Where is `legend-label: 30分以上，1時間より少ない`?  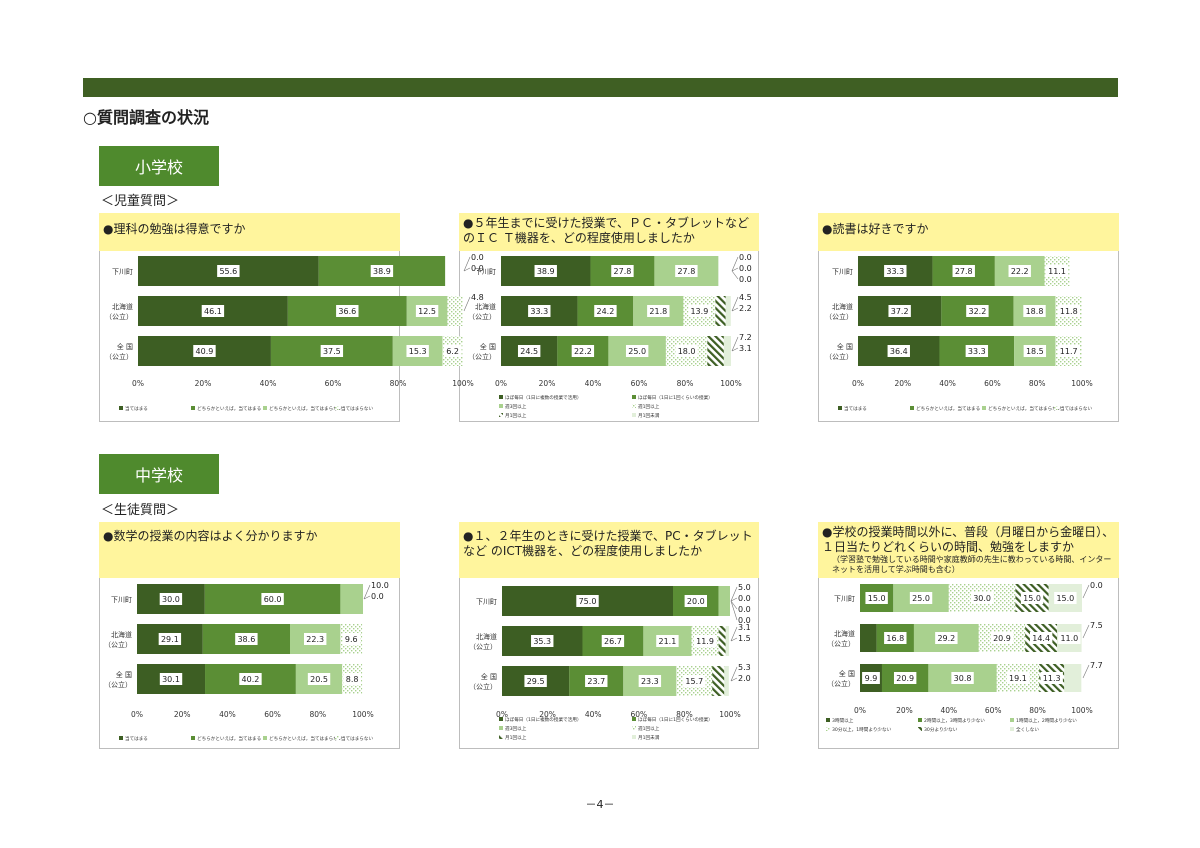 legend-label: 30分以上，1時間より少ない is located at coordinates (862, 729).